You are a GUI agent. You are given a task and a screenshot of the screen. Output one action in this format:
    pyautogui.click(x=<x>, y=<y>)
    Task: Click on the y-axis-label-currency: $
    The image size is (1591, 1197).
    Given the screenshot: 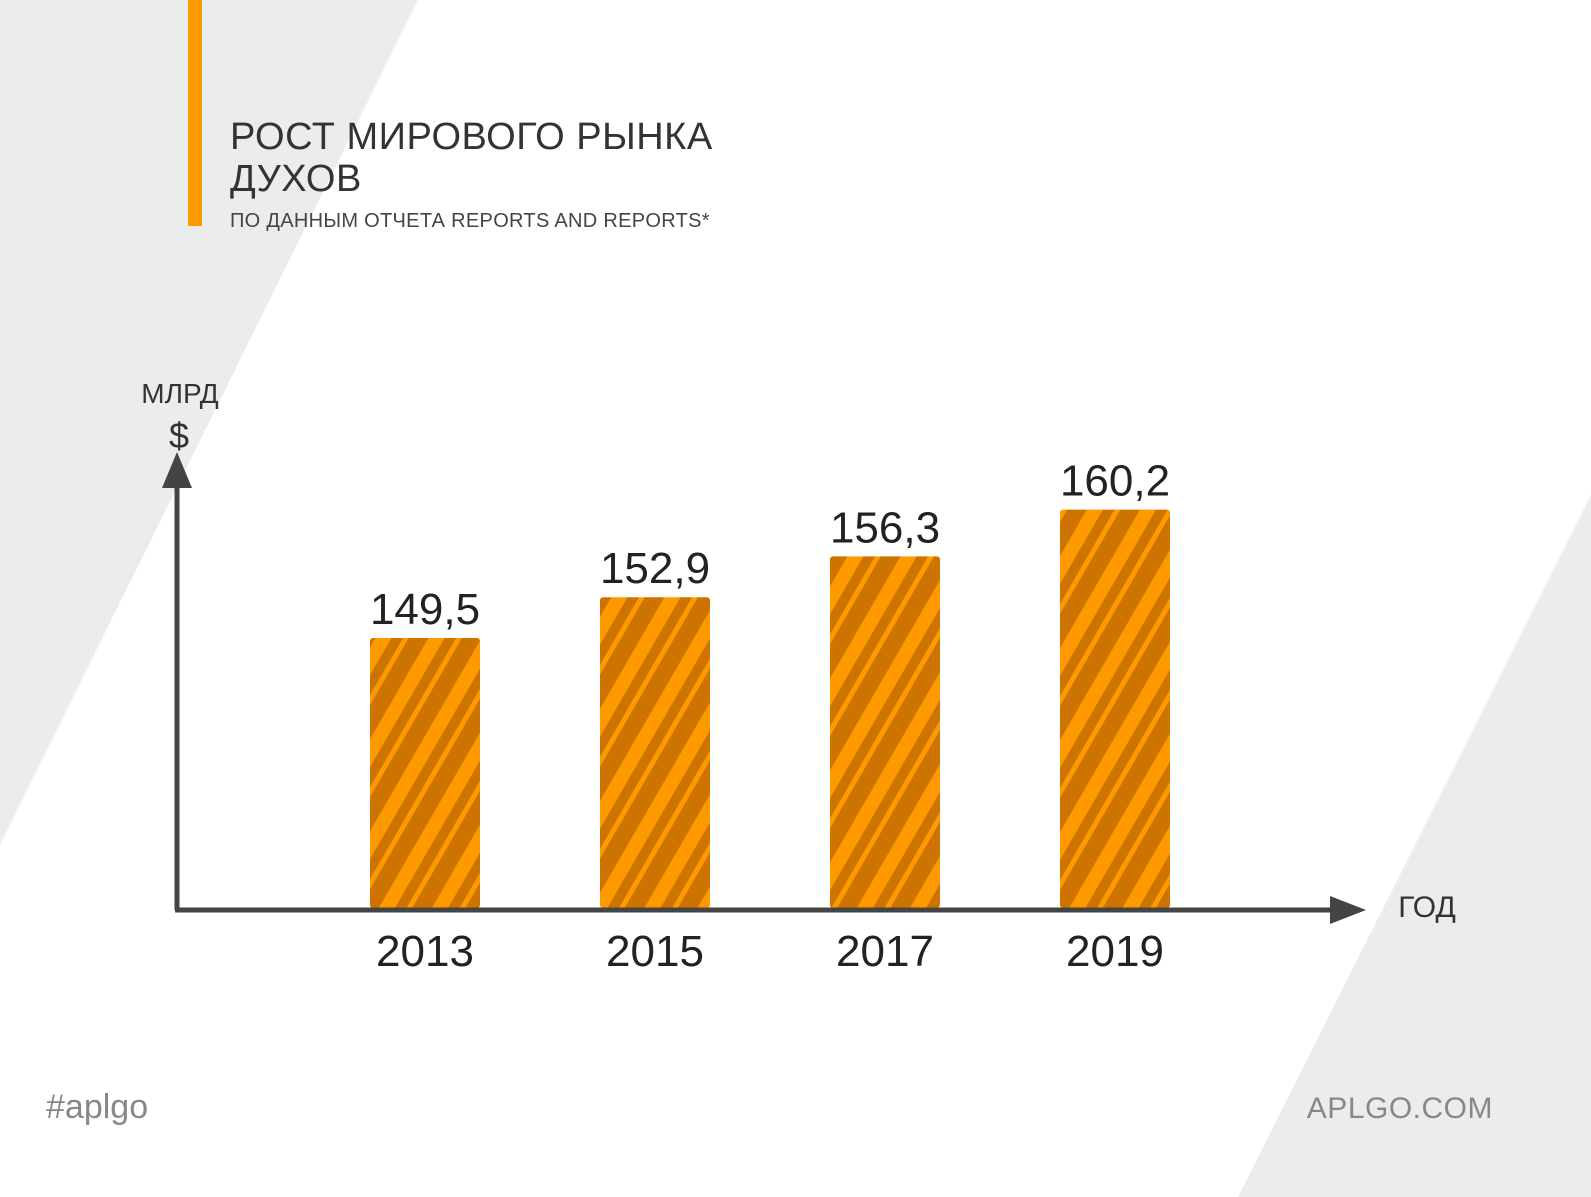 What is the action you would take?
    pyautogui.click(x=179, y=435)
    